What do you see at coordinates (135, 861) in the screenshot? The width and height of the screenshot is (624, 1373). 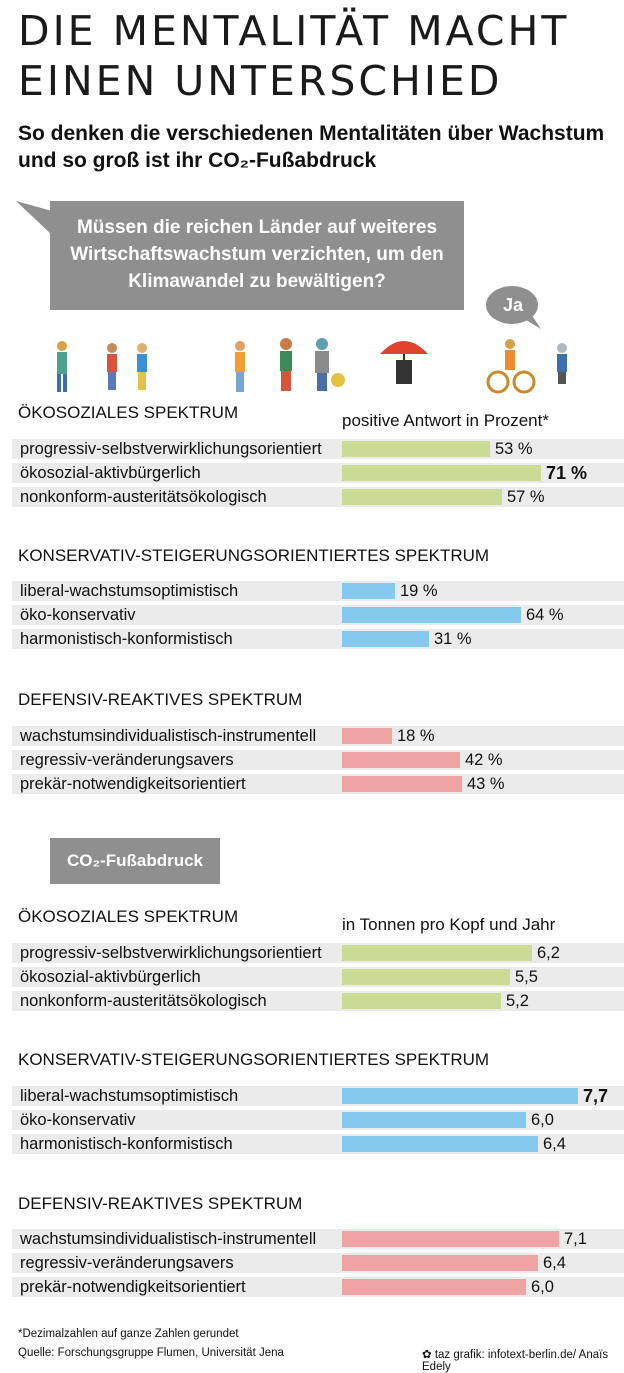 I see `co2-section-label: CO₂-Fußabdruck` at bounding box center [135, 861].